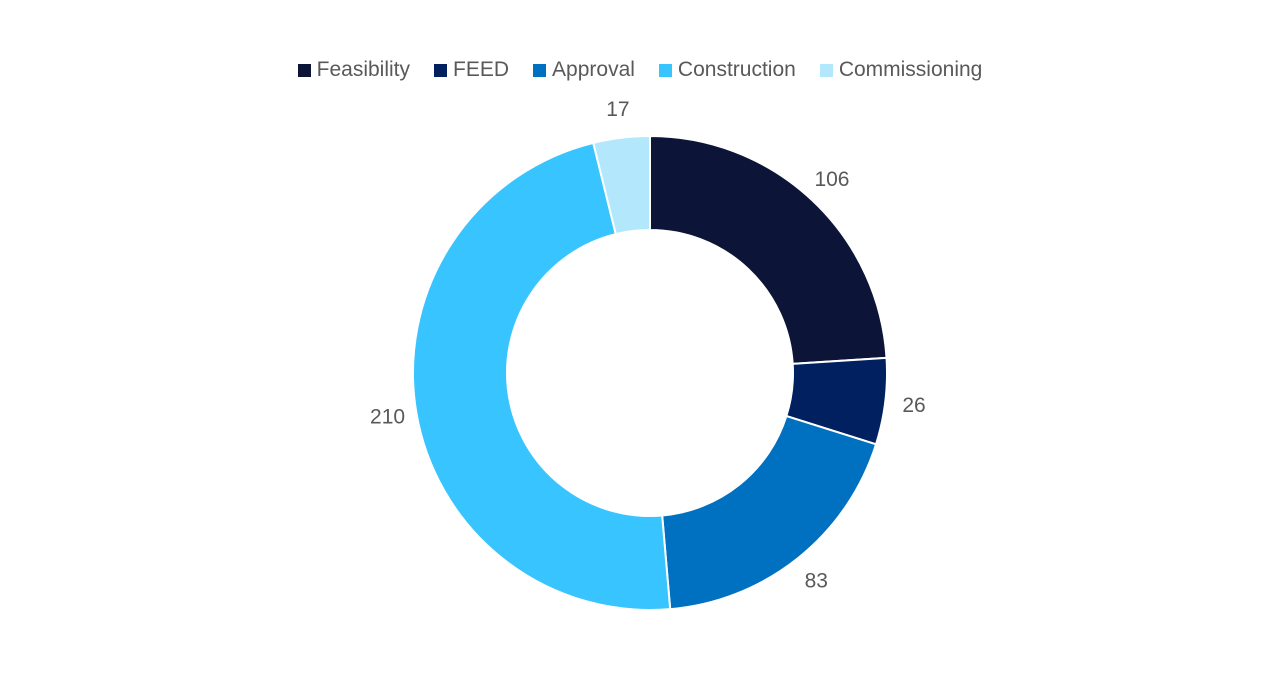 Image resolution: width=1280 pixels, height=685 pixels. What do you see at coordinates (816, 581) in the screenshot?
I see `data-label-approval: 83` at bounding box center [816, 581].